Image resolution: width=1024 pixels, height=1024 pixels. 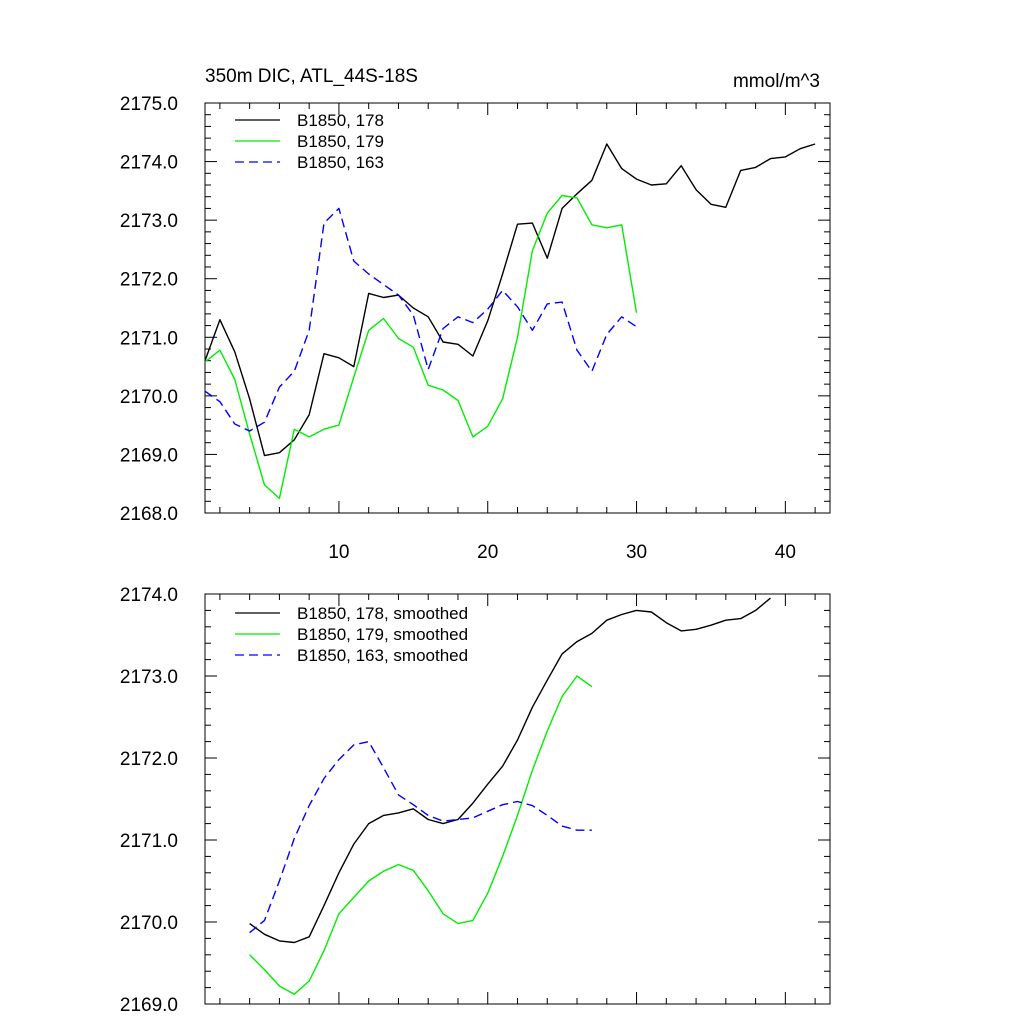 I want to click on bottom-y-tick-label: 2174.0, so click(x=149, y=595).